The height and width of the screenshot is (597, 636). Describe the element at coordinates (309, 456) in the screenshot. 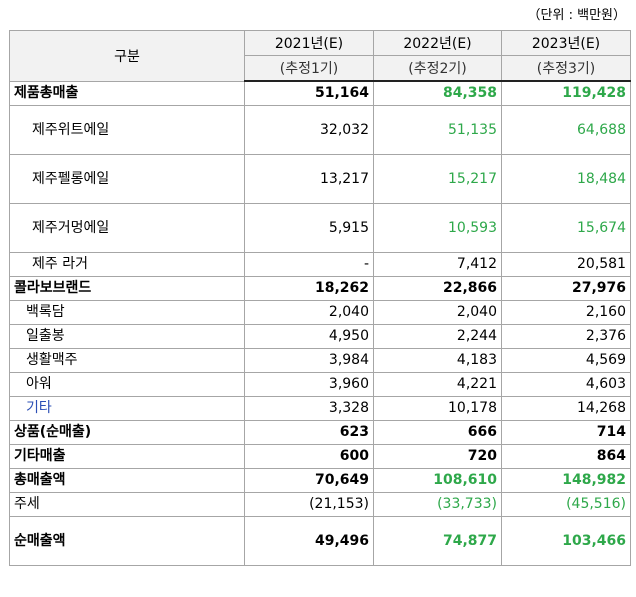

I see `cell-2021: 600` at that location.